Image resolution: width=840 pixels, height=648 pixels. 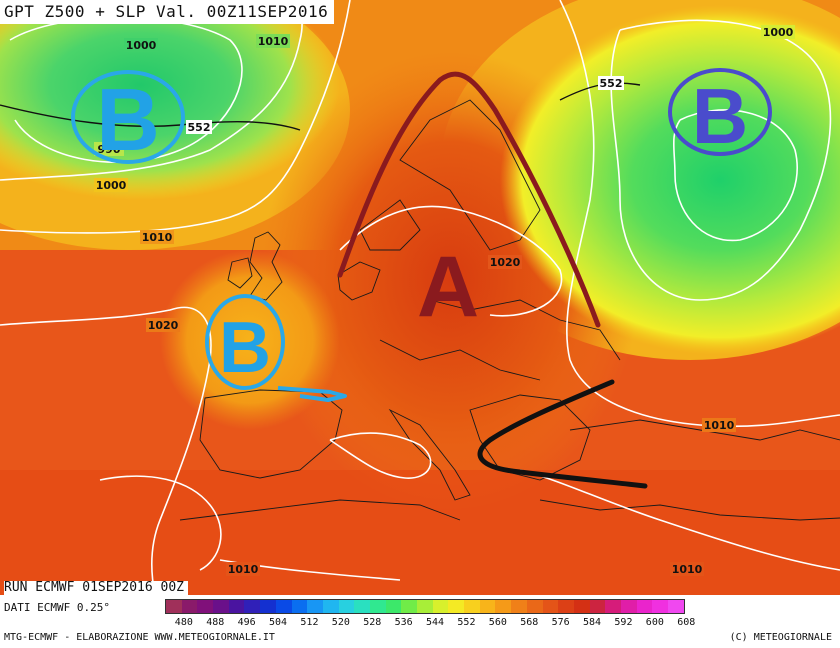 I want to click on trough-line, so click(x=562, y=434).